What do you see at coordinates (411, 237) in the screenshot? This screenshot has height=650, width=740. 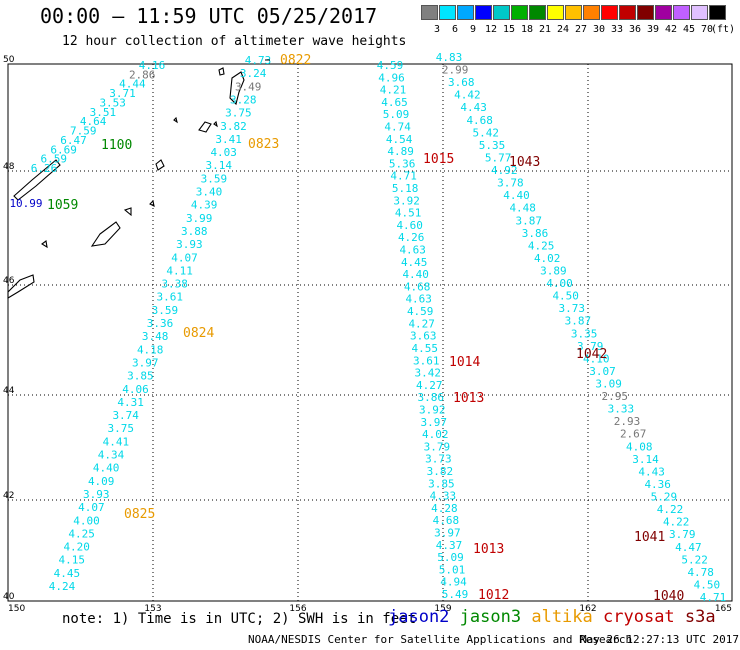 I see `swh-value: 4.26` at bounding box center [411, 237].